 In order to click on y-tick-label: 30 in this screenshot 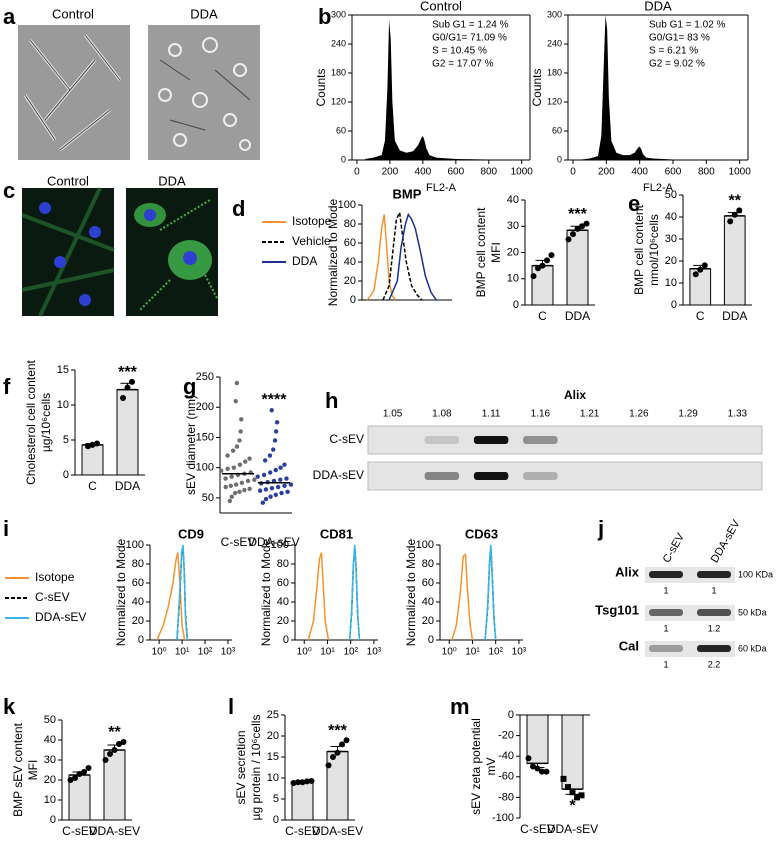, I will do `click(671, 239)`.